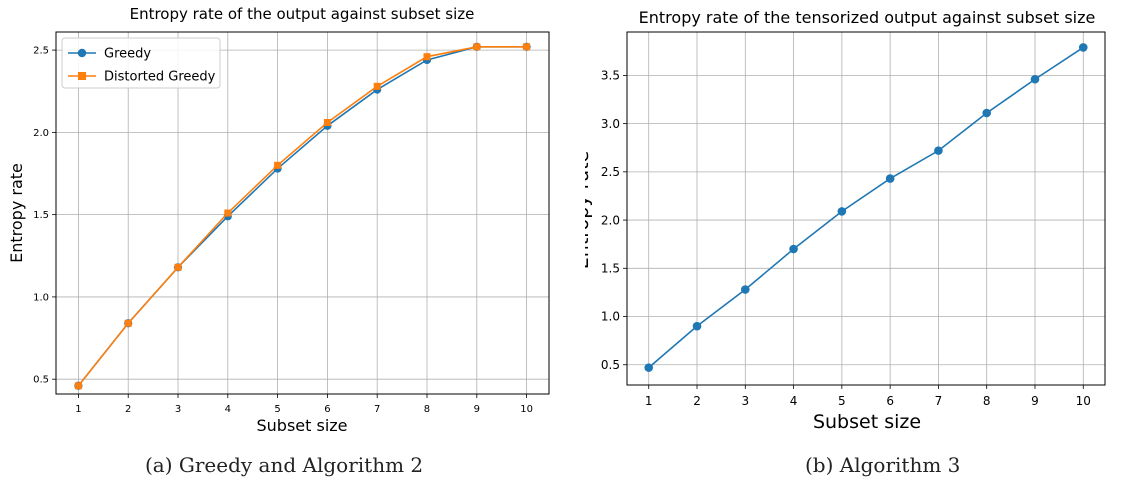  I want to click on legend-label: Distorted Greedy, so click(160, 77).